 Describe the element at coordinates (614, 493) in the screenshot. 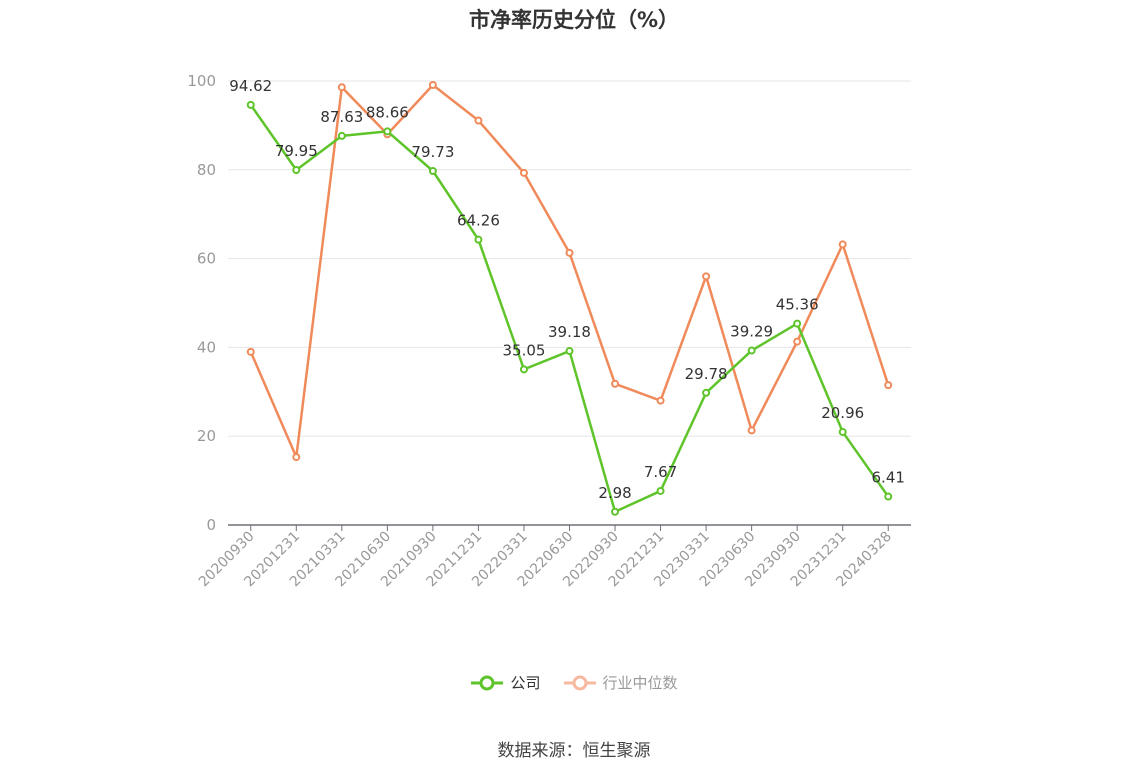

I see `data-label: 2.98` at that location.